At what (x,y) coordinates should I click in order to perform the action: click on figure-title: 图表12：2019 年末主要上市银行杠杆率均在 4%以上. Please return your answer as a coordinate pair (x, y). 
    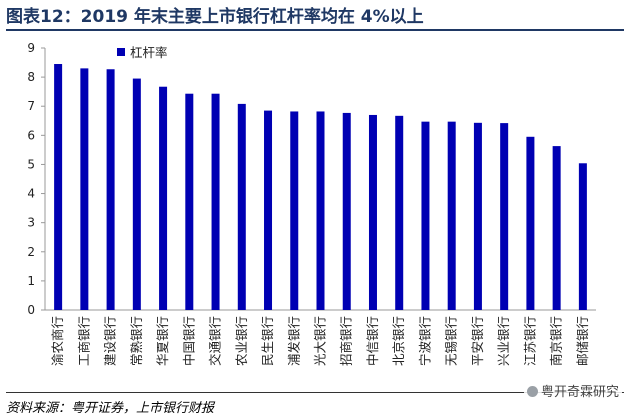
    Looking at the image, I should click on (215, 17).